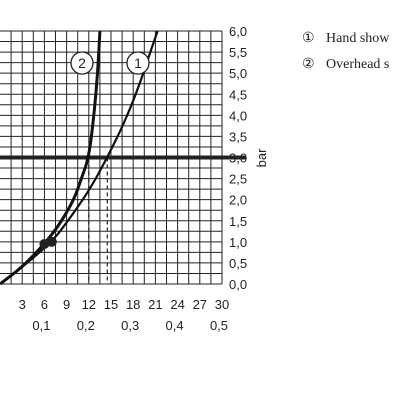 The width and height of the screenshot is (400, 400). Describe the element at coordinates (238, 242) in the screenshot. I see `y-tick-label: 1,0` at that location.